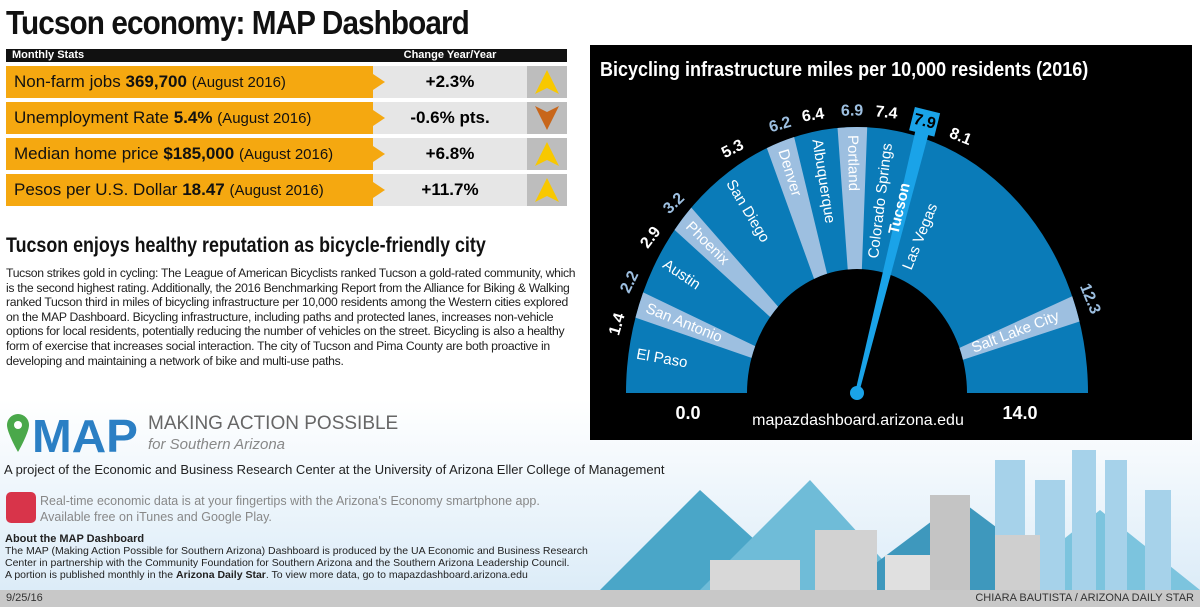 This screenshot has width=1200, height=607. What do you see at coordinates (960, 137) in the screenshot?
I see `gauge-value-label: 8.1` at bounding box center [960, 137].